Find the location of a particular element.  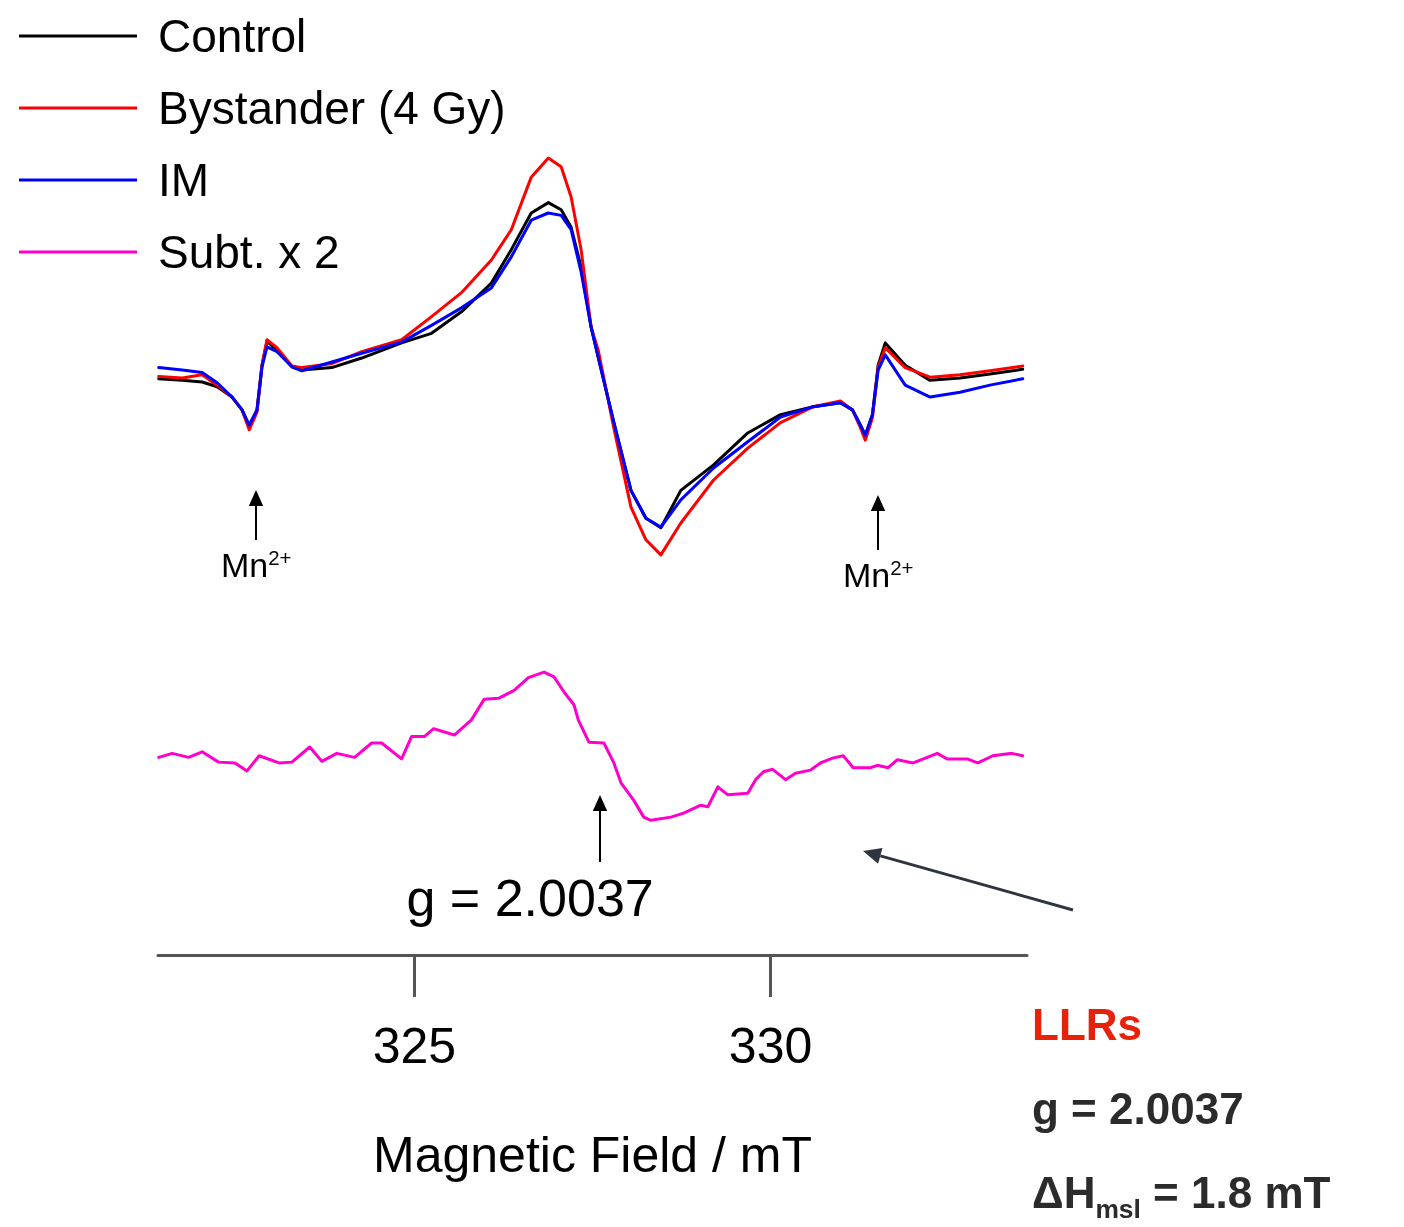

legend-label: Subt. x 2 is located at coordinates (249, 252).